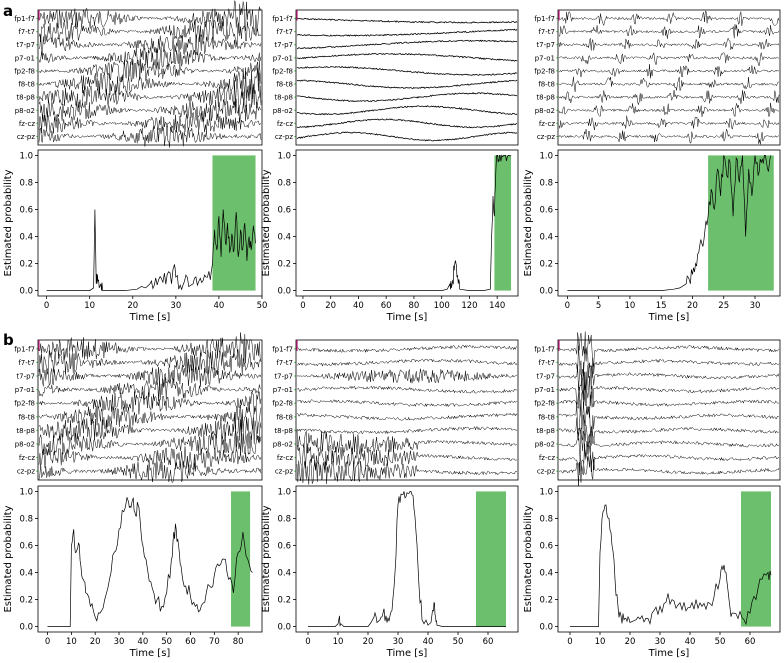 The width and height of the screenshot is (784, 663). What do you see at coordinates (497, 306) in the screenshot?
I see `x-tick-label: 140` at bounding box center [497, 306].